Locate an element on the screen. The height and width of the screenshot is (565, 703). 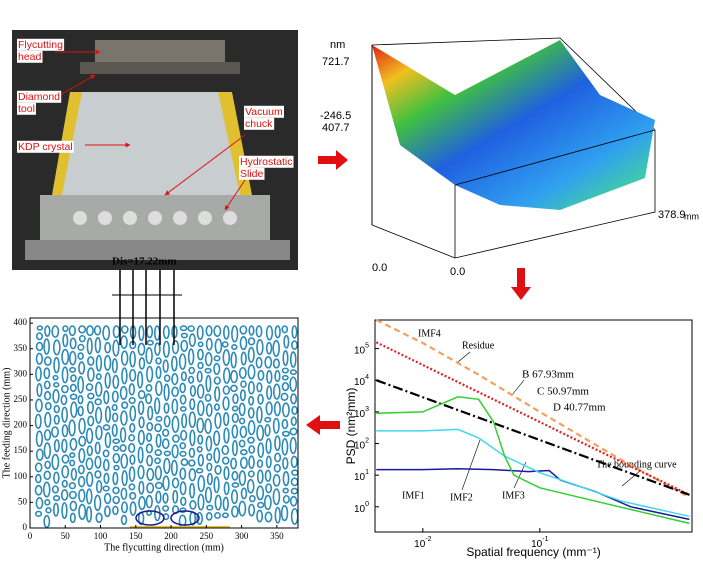
tick-base: 10 is located at coordinates (360, 445).